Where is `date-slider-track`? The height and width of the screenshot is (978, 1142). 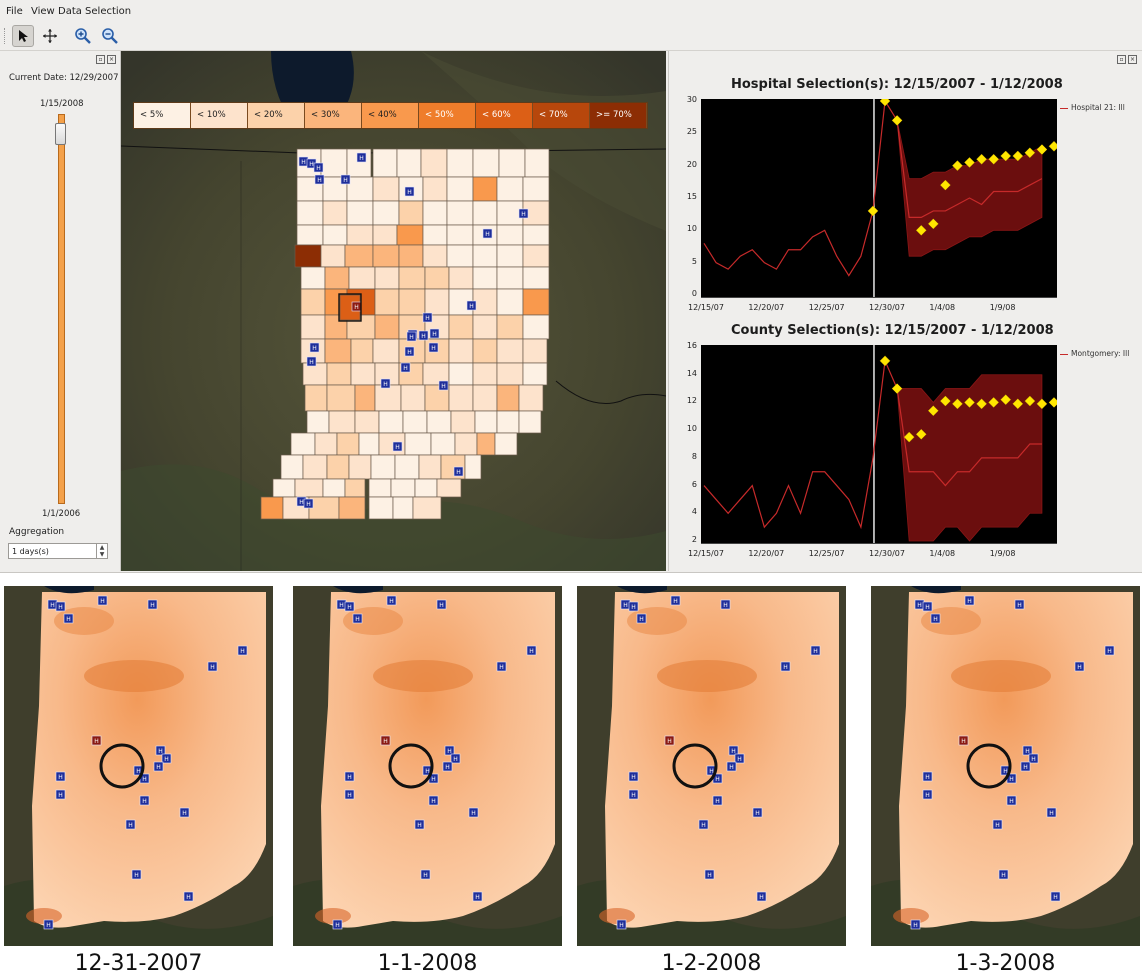
date-slider-track is located at coordinates (61, 309).